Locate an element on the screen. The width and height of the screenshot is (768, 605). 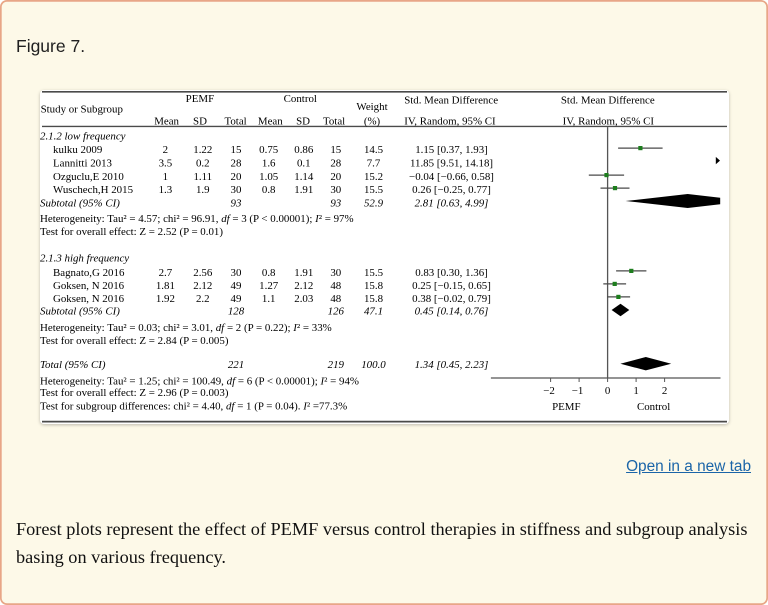
svg-text: 15.2 is located at coordinates (373, 177).